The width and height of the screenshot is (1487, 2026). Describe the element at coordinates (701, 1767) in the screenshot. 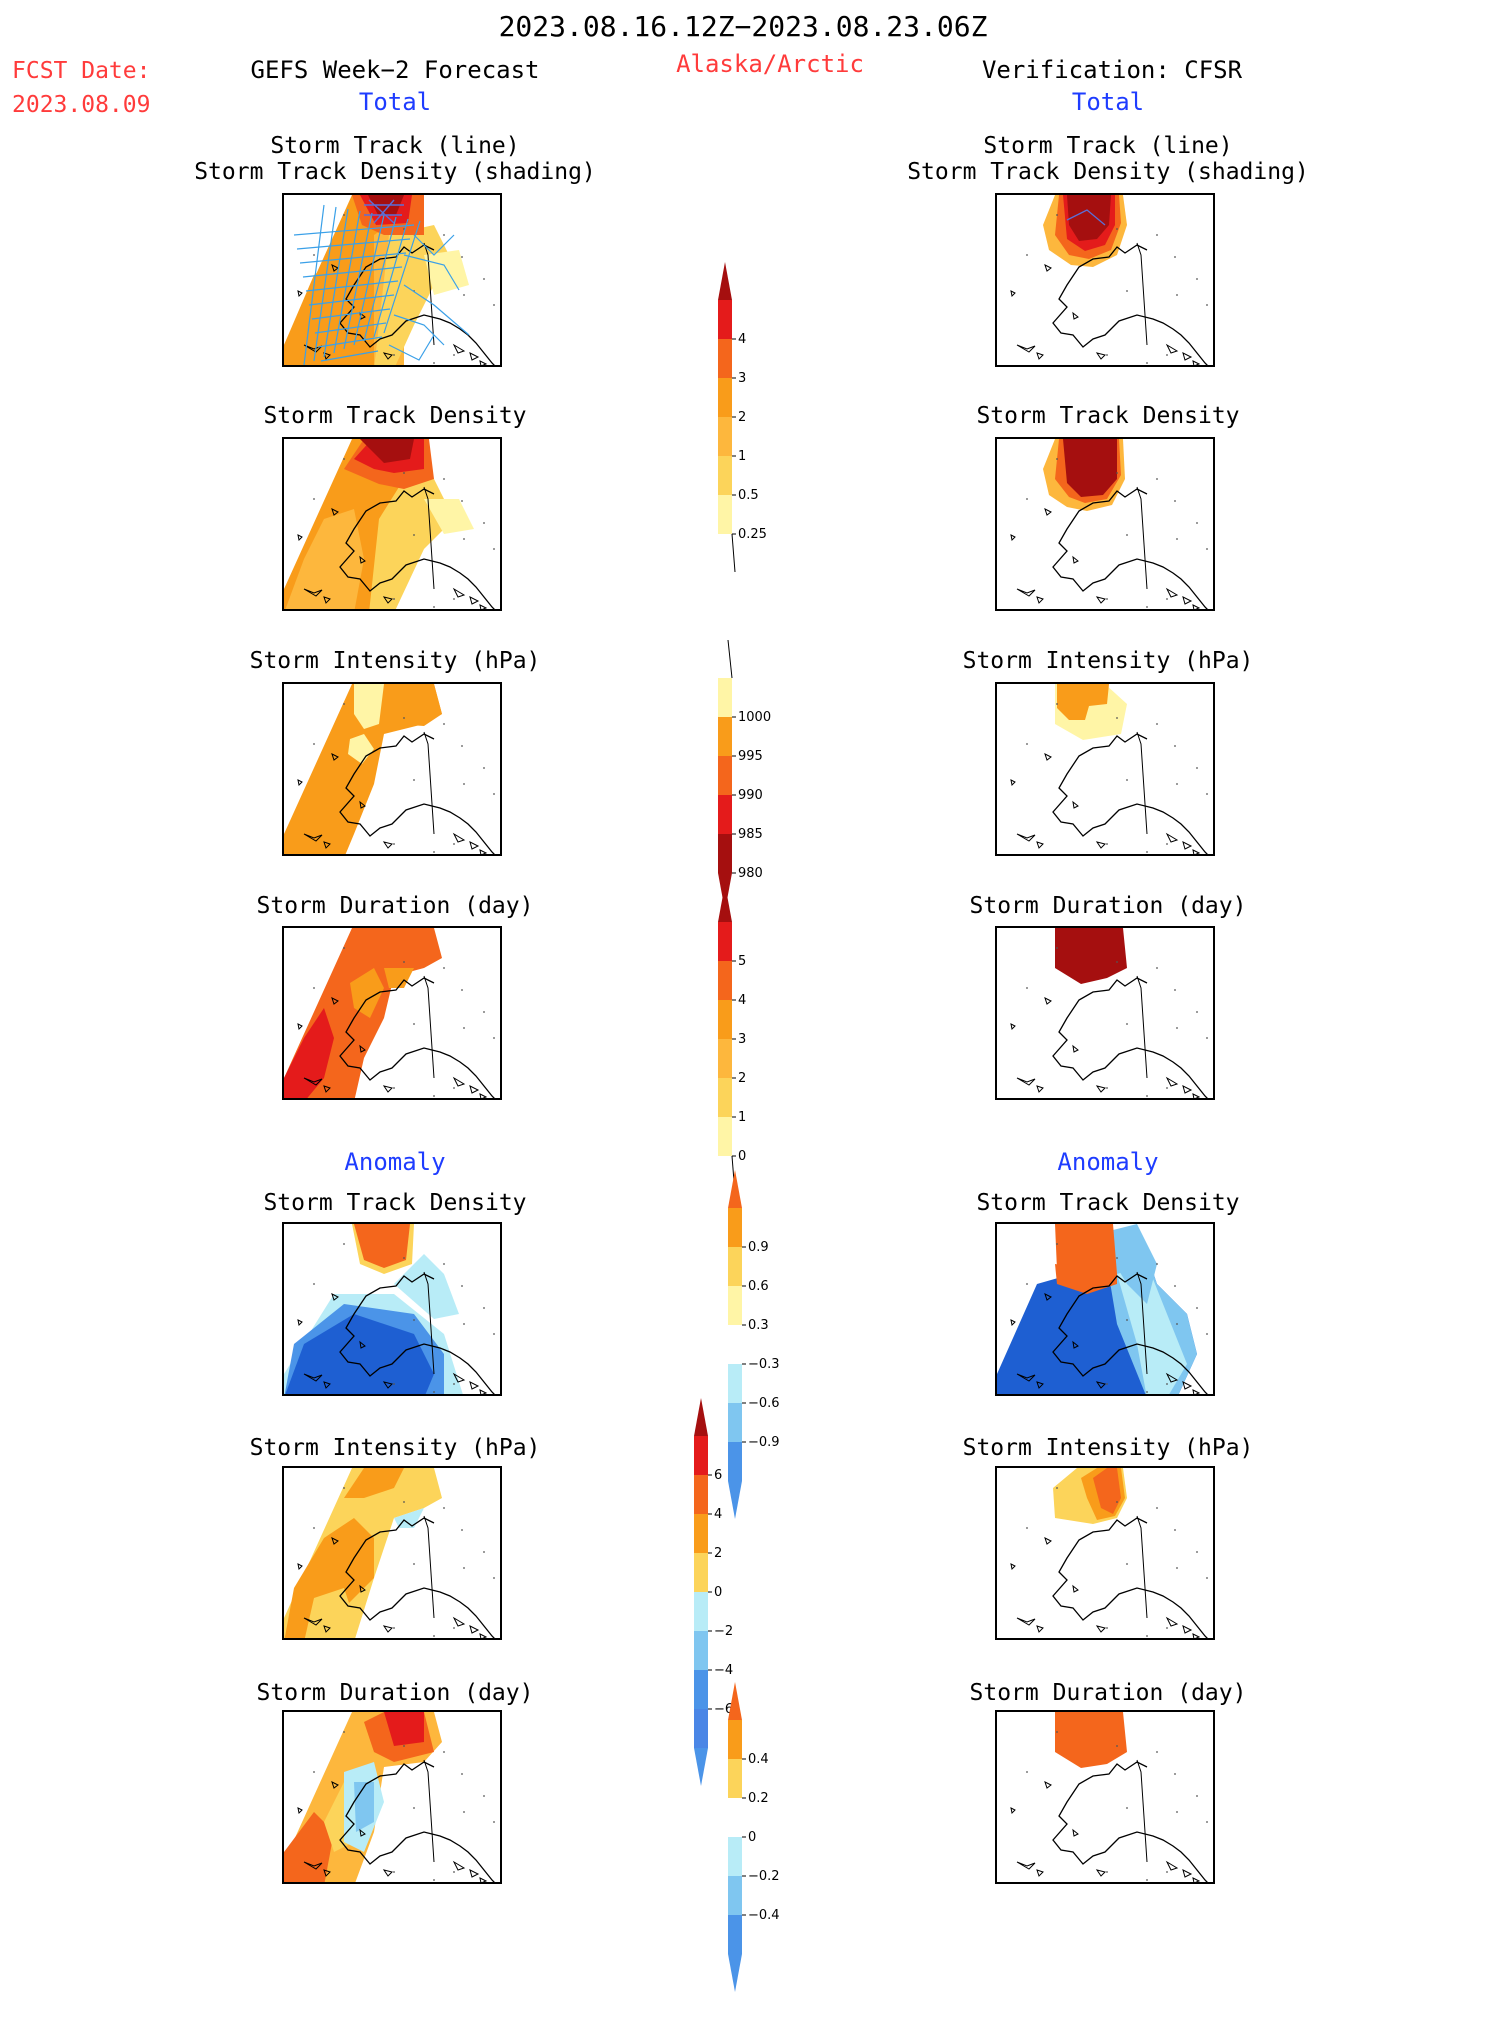

I see `colorbar-bottom-triangle` at that location.